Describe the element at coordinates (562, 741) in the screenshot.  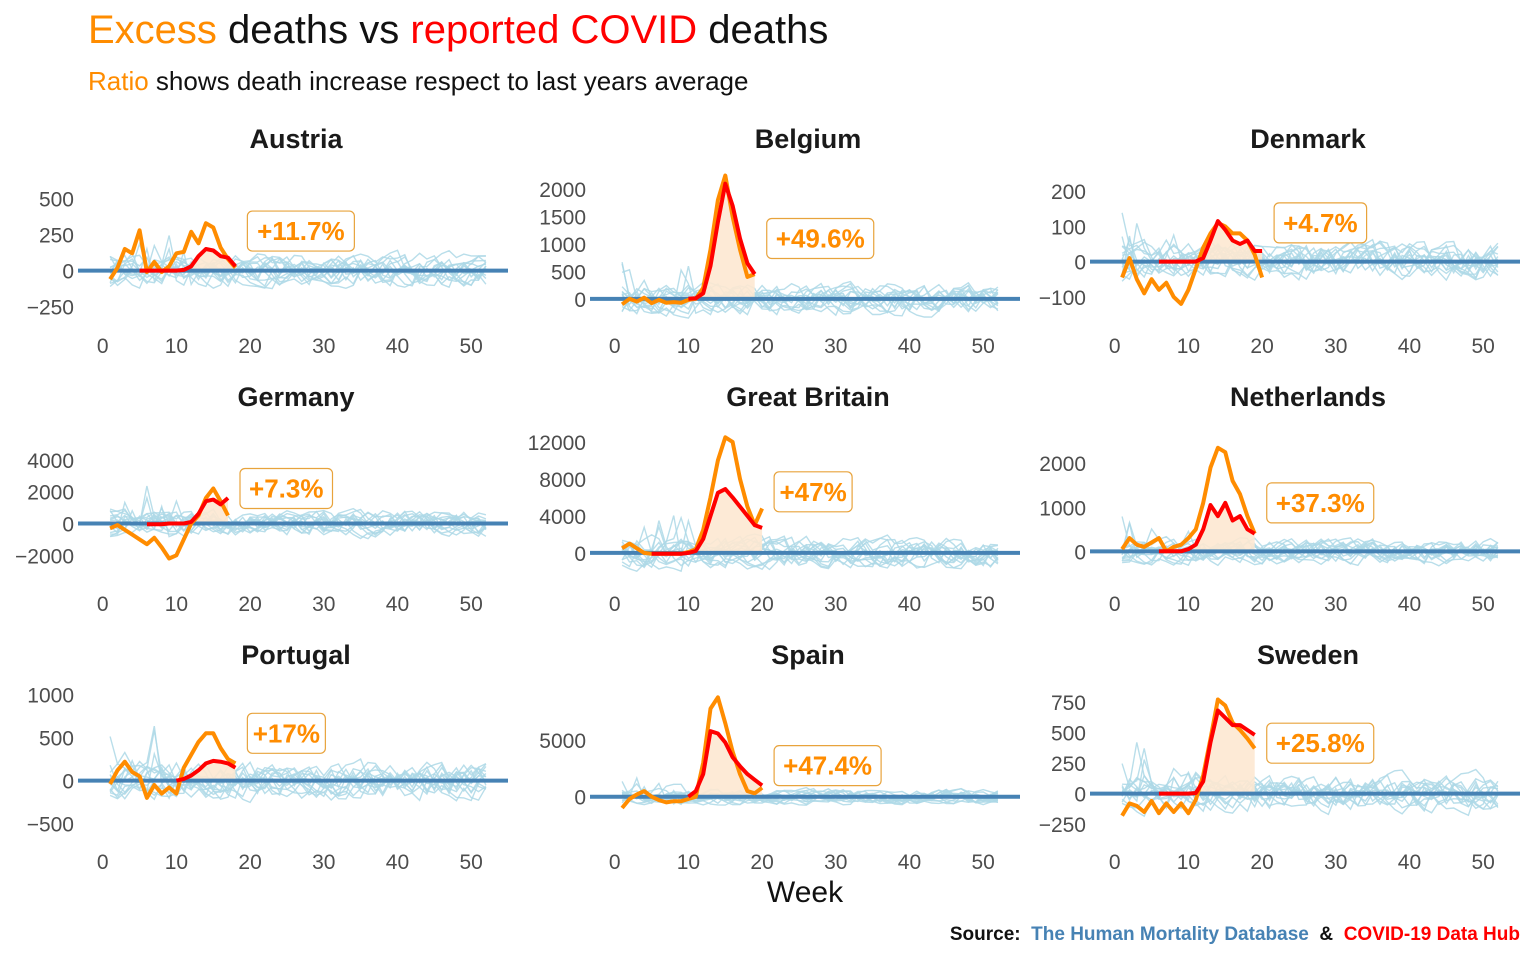
I see `y-tick-label: 5000` at that location.